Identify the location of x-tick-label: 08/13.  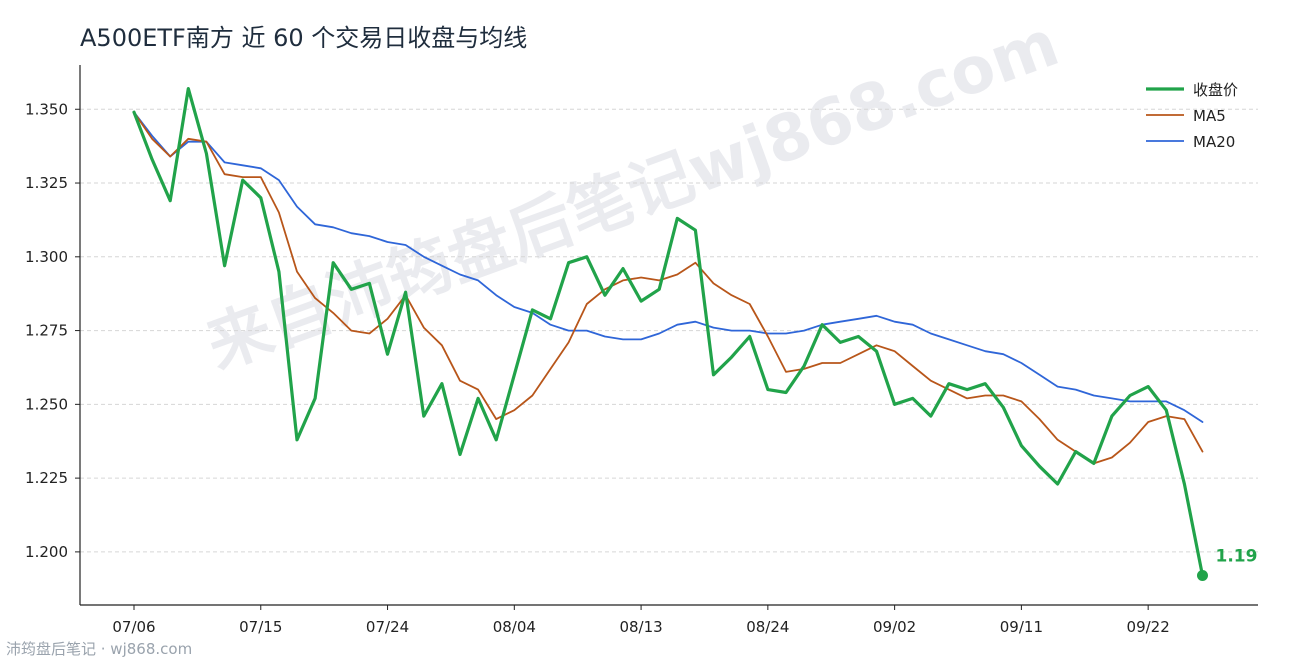
(640, 627).